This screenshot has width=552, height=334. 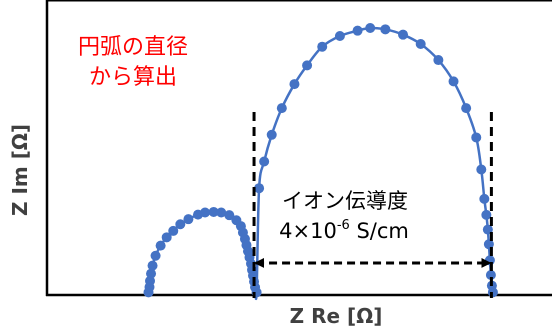 I want to click on conductivity-value-exponent: -6, so click(x=343, y=225).